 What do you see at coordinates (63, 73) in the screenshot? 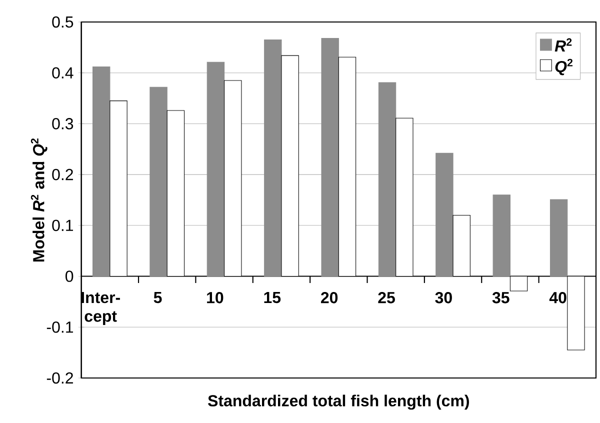
I see `y-tick-label: 0.4` at bounding box center [63, 73].